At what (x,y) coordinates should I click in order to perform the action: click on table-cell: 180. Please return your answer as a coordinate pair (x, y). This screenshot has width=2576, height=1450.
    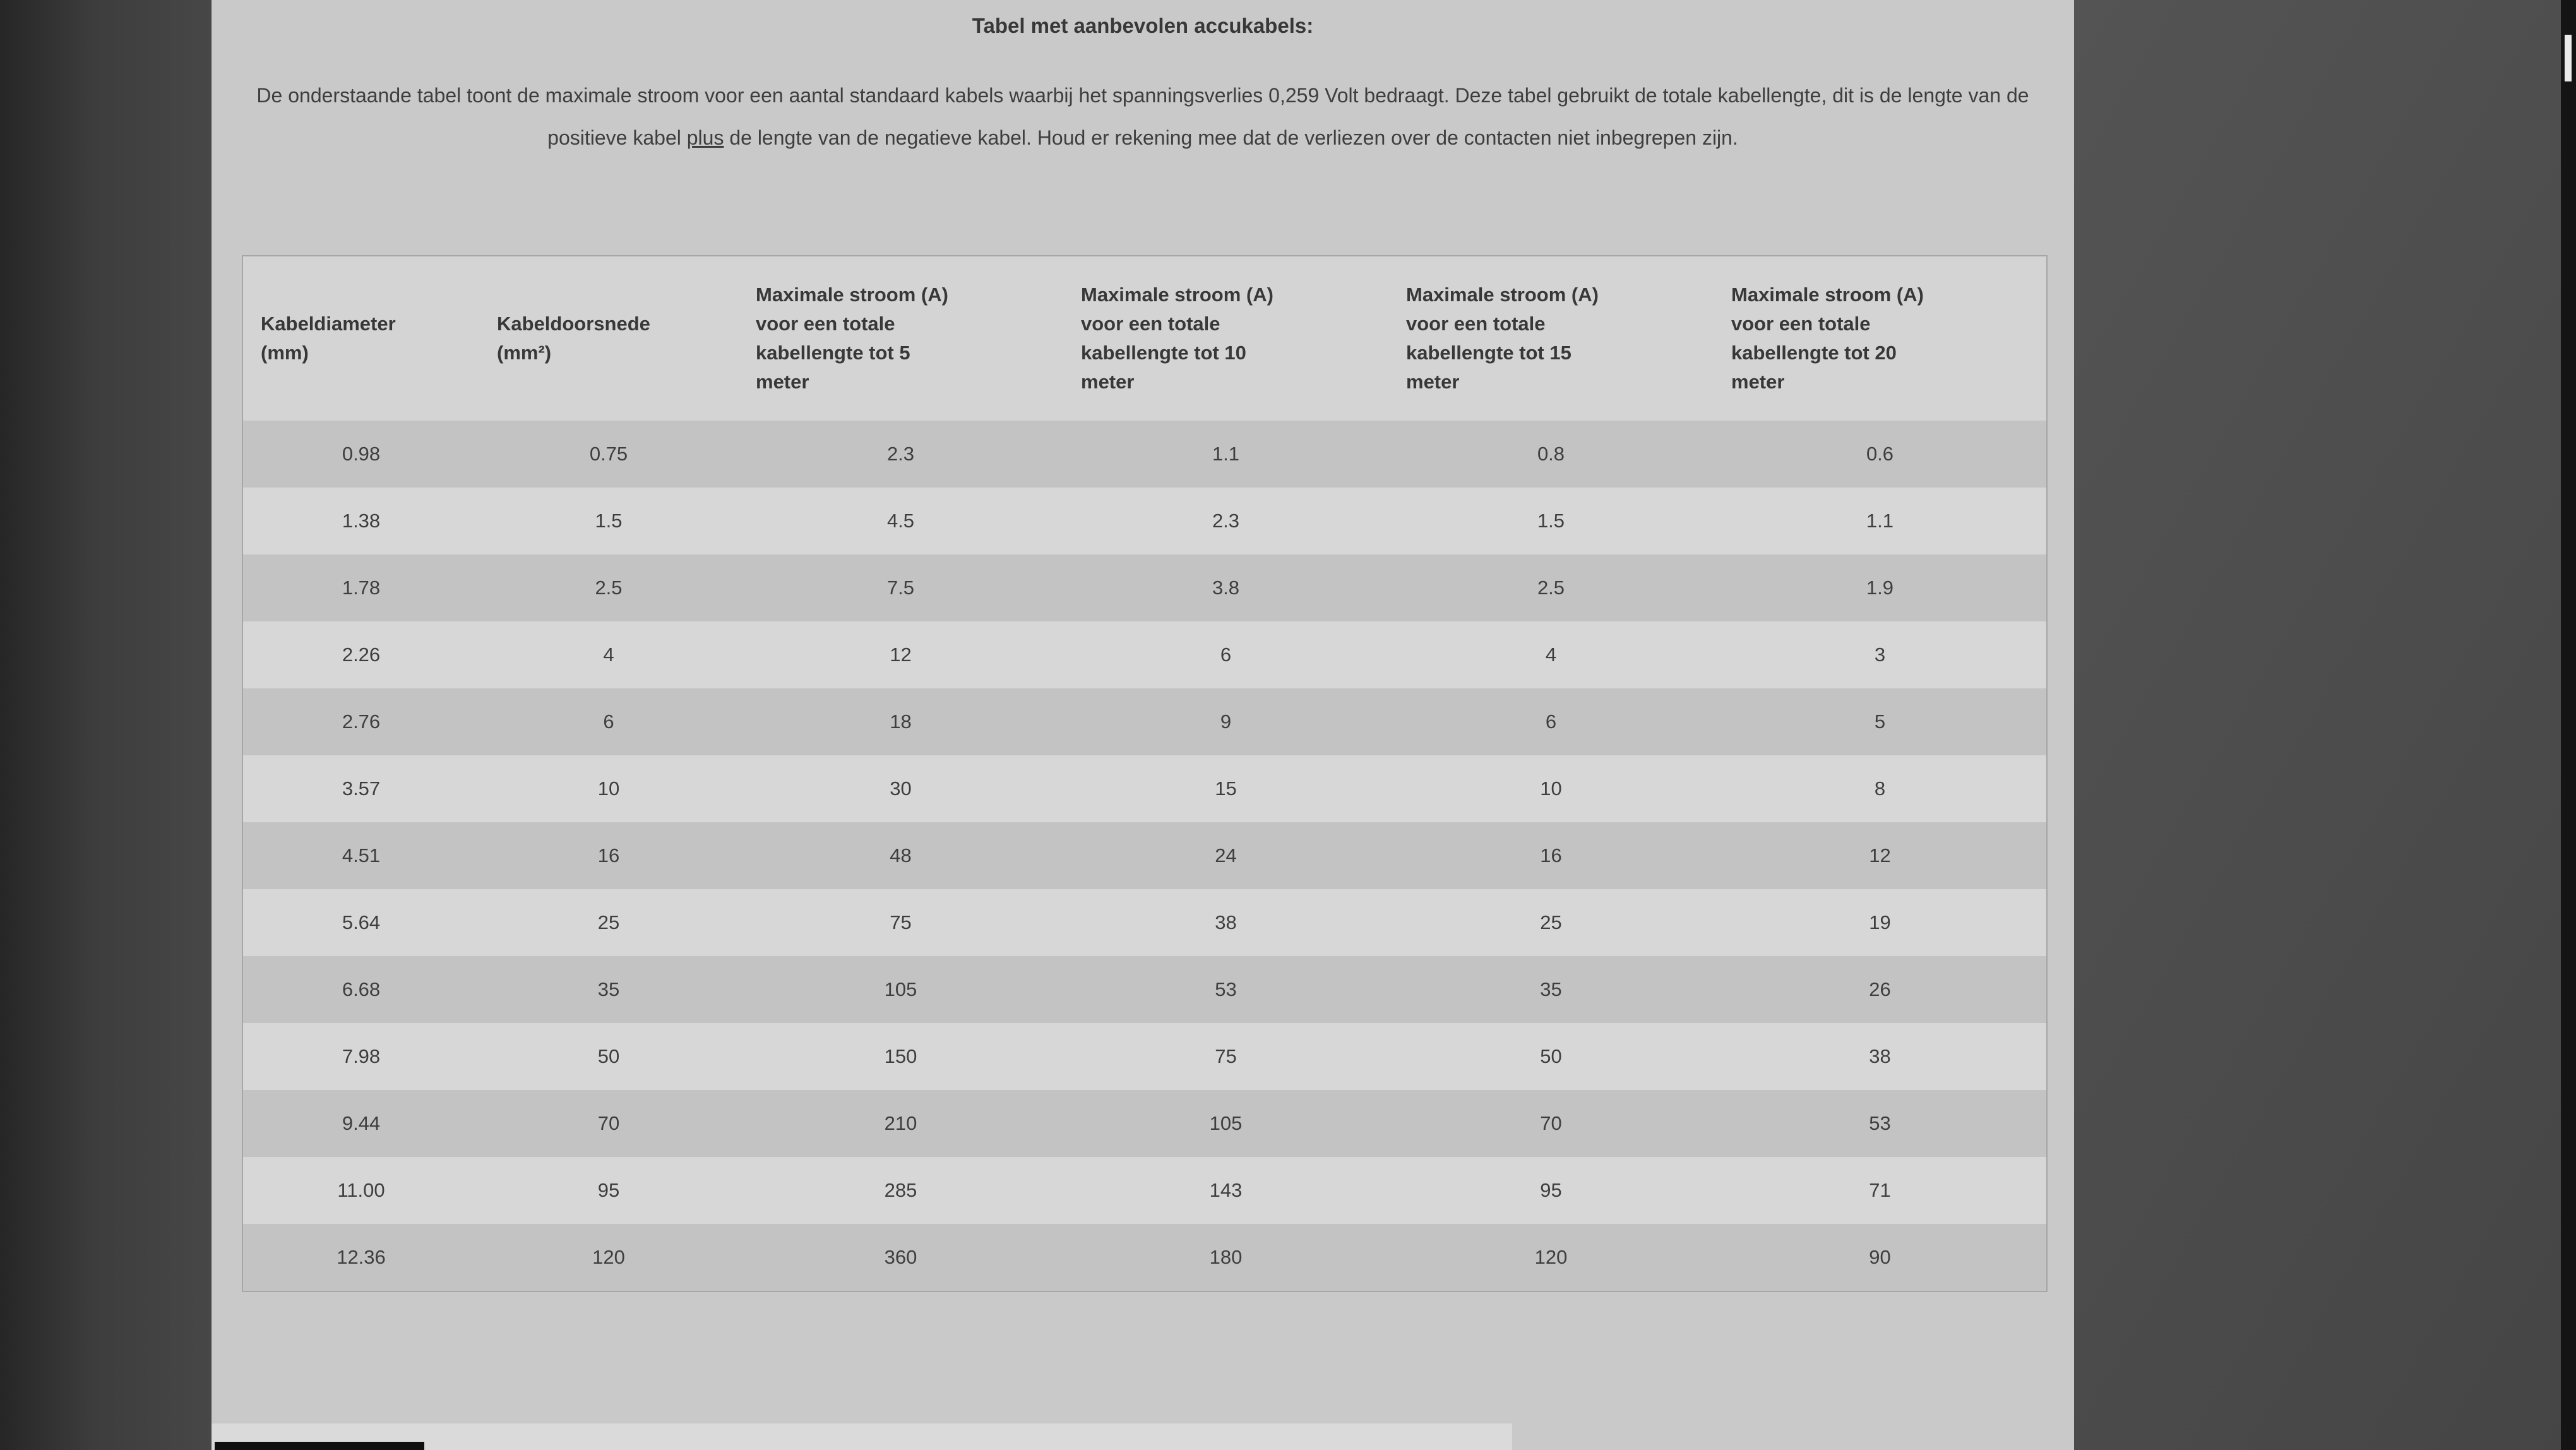
    Looking at the image, I should click on (1226, 1257).